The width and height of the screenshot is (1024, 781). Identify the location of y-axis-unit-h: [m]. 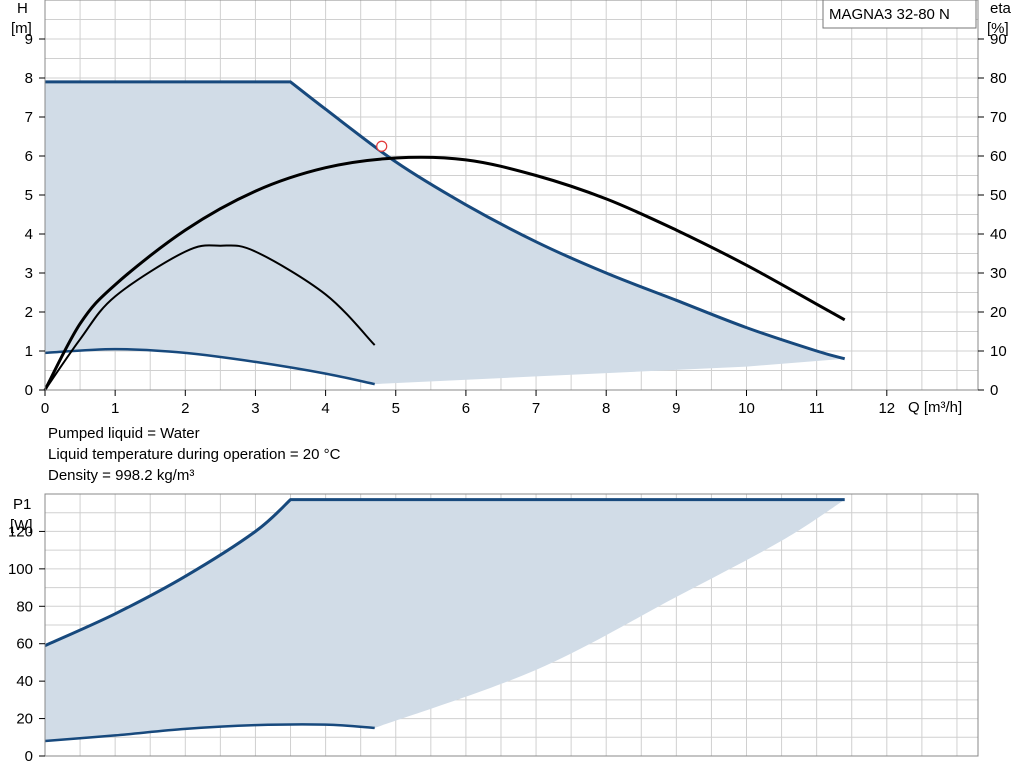
(21, 28).